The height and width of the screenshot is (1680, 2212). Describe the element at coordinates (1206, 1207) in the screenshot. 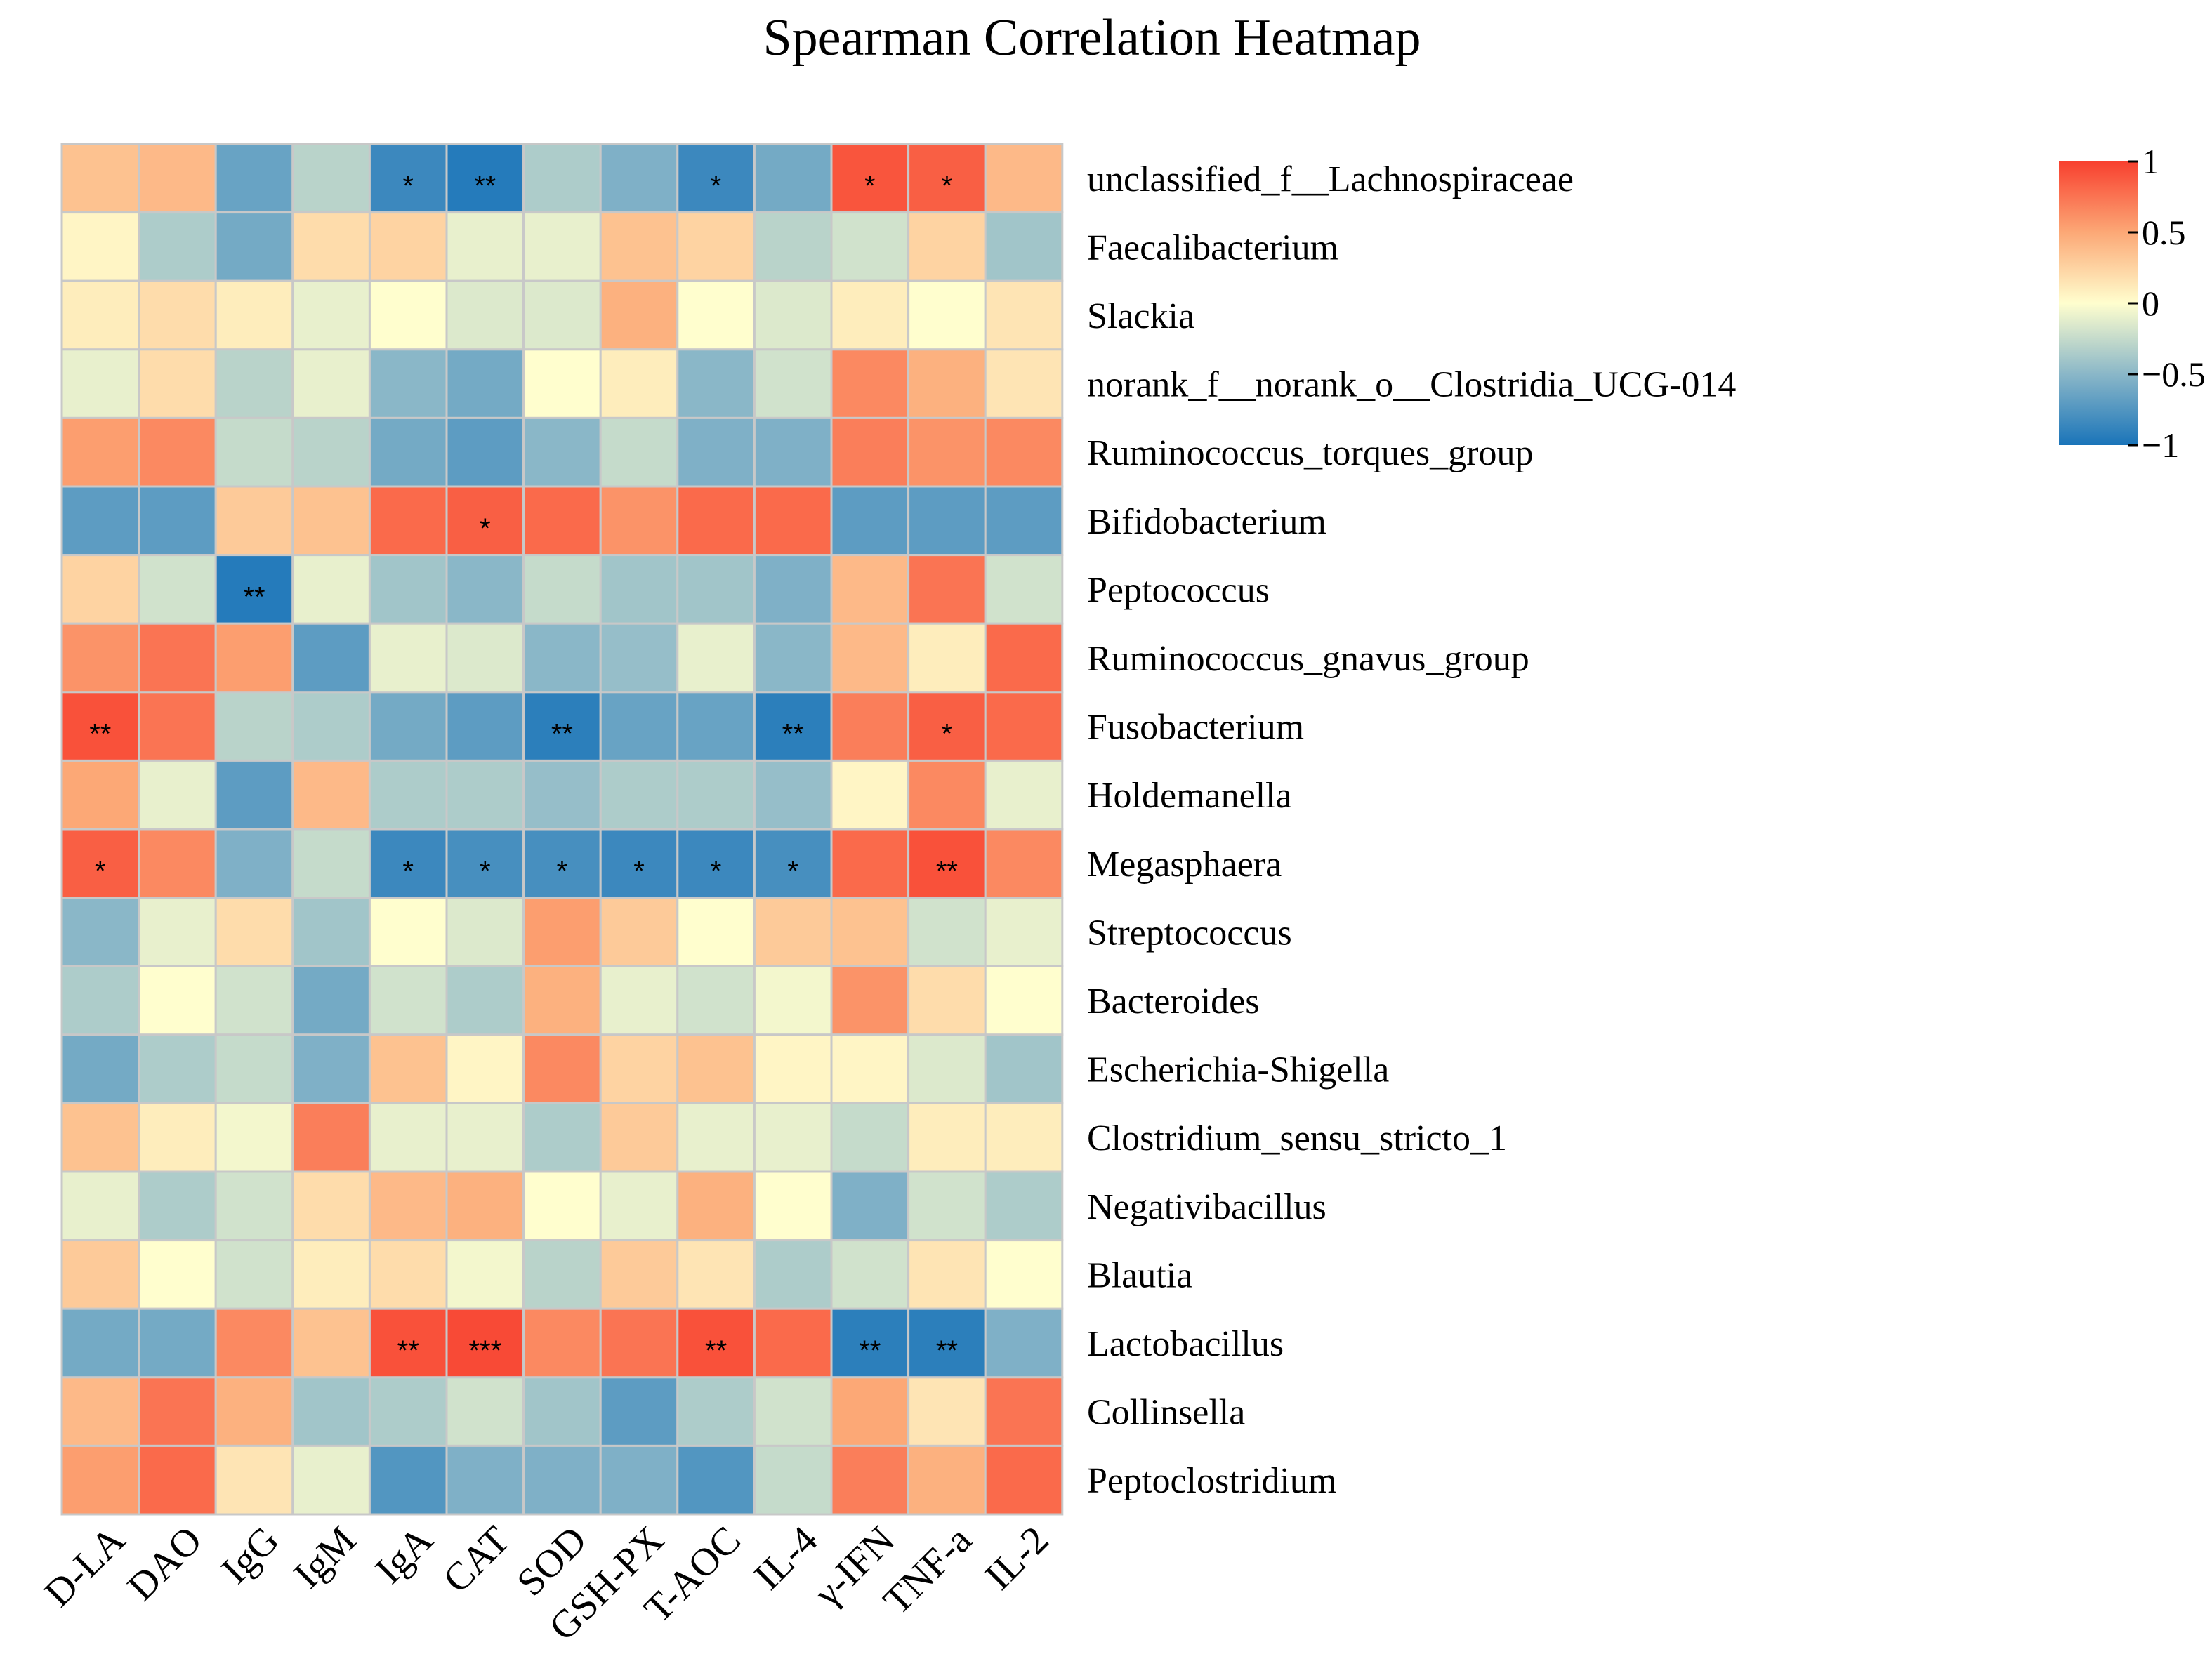

I see `row-label: Negativibacillus` at that location.